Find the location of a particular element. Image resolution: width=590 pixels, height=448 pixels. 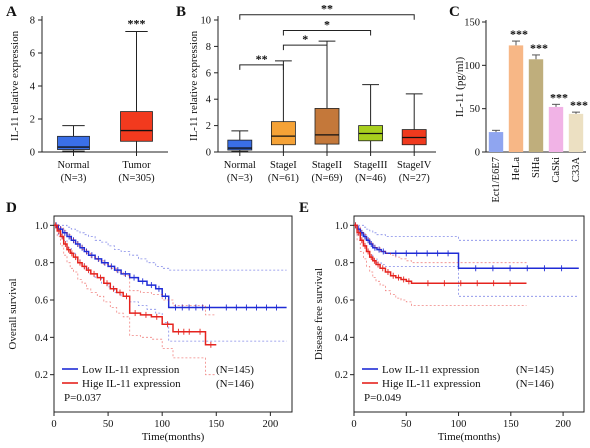

y-tick-label: 150 is located at coordinates (472, 23).